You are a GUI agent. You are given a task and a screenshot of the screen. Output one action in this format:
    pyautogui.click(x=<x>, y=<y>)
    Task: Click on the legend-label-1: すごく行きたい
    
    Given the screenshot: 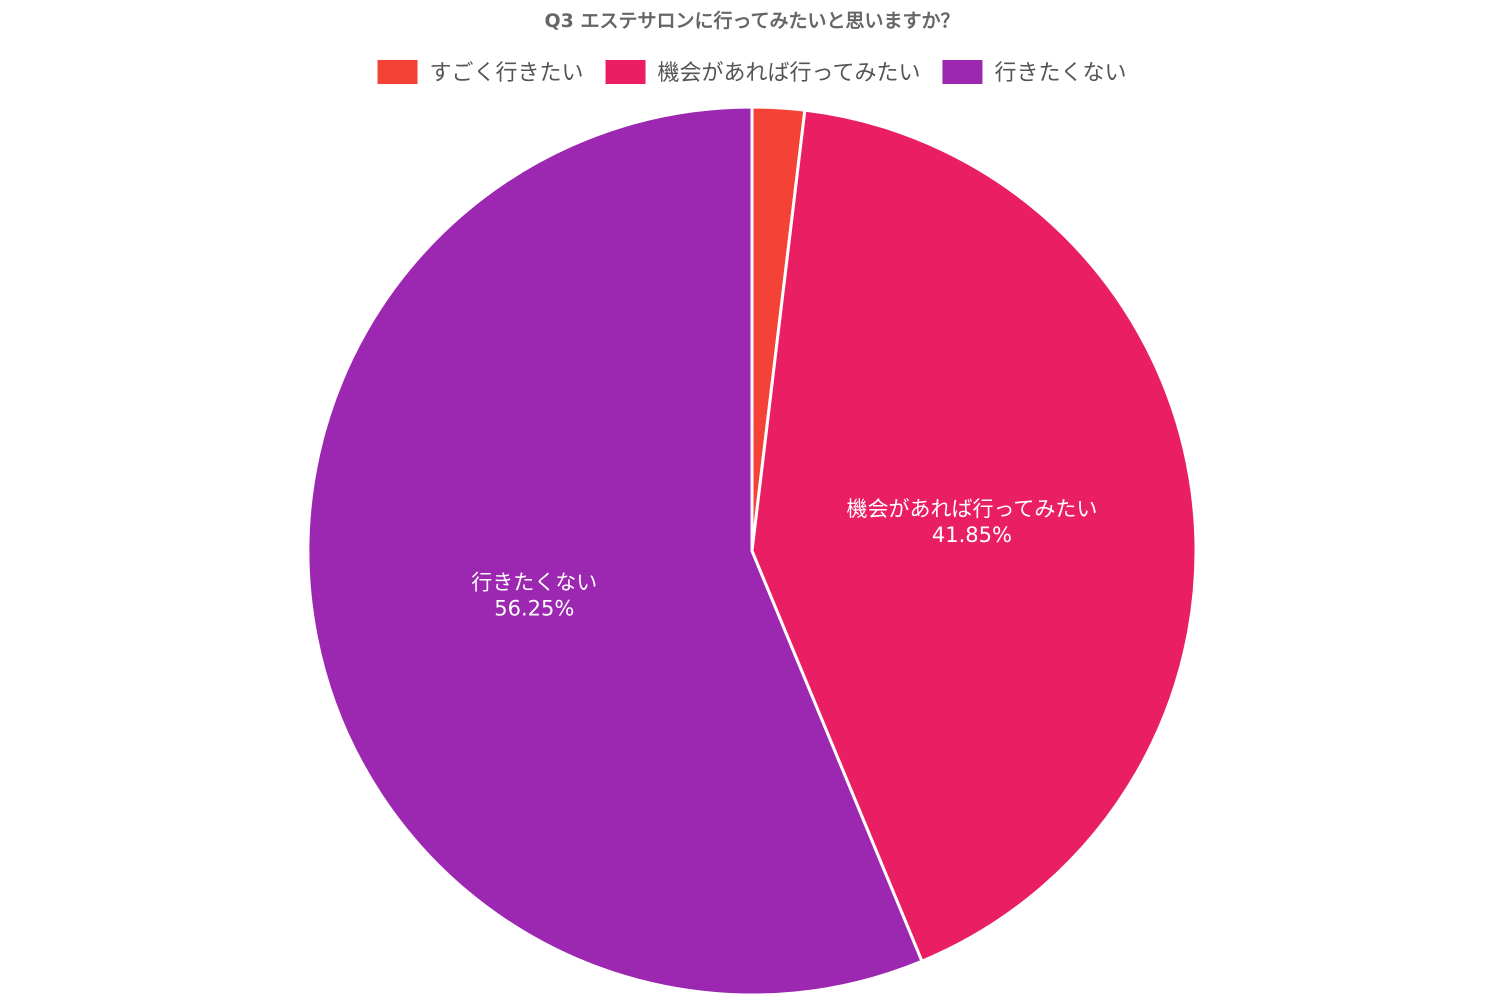 What is the action you would take?
    pyautogui.click(x=507, y=73)
    